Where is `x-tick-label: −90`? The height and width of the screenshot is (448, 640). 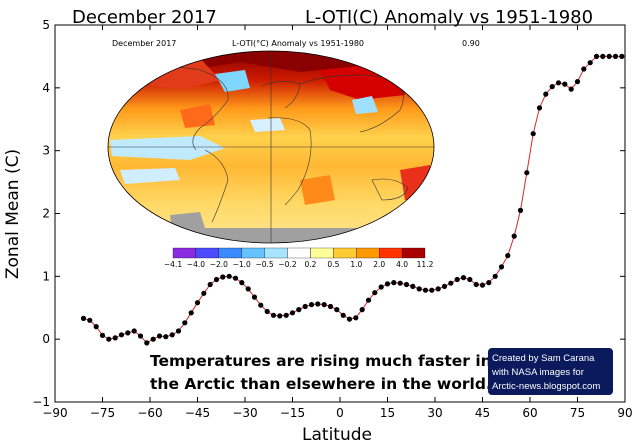
x-tick-label: −90 is located at coordinates (54, 413).